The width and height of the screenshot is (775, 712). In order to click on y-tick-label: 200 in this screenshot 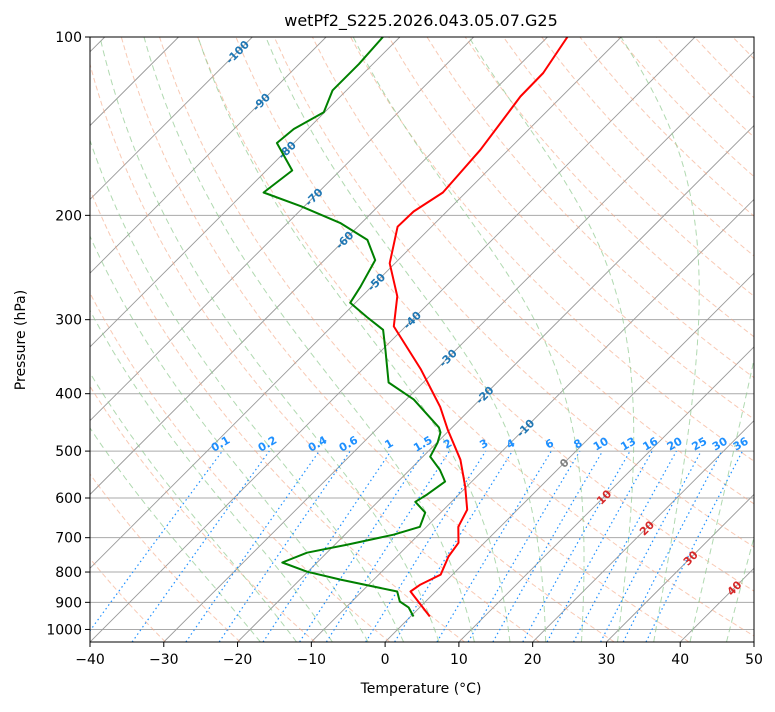, I will do `click(68, 216)`.